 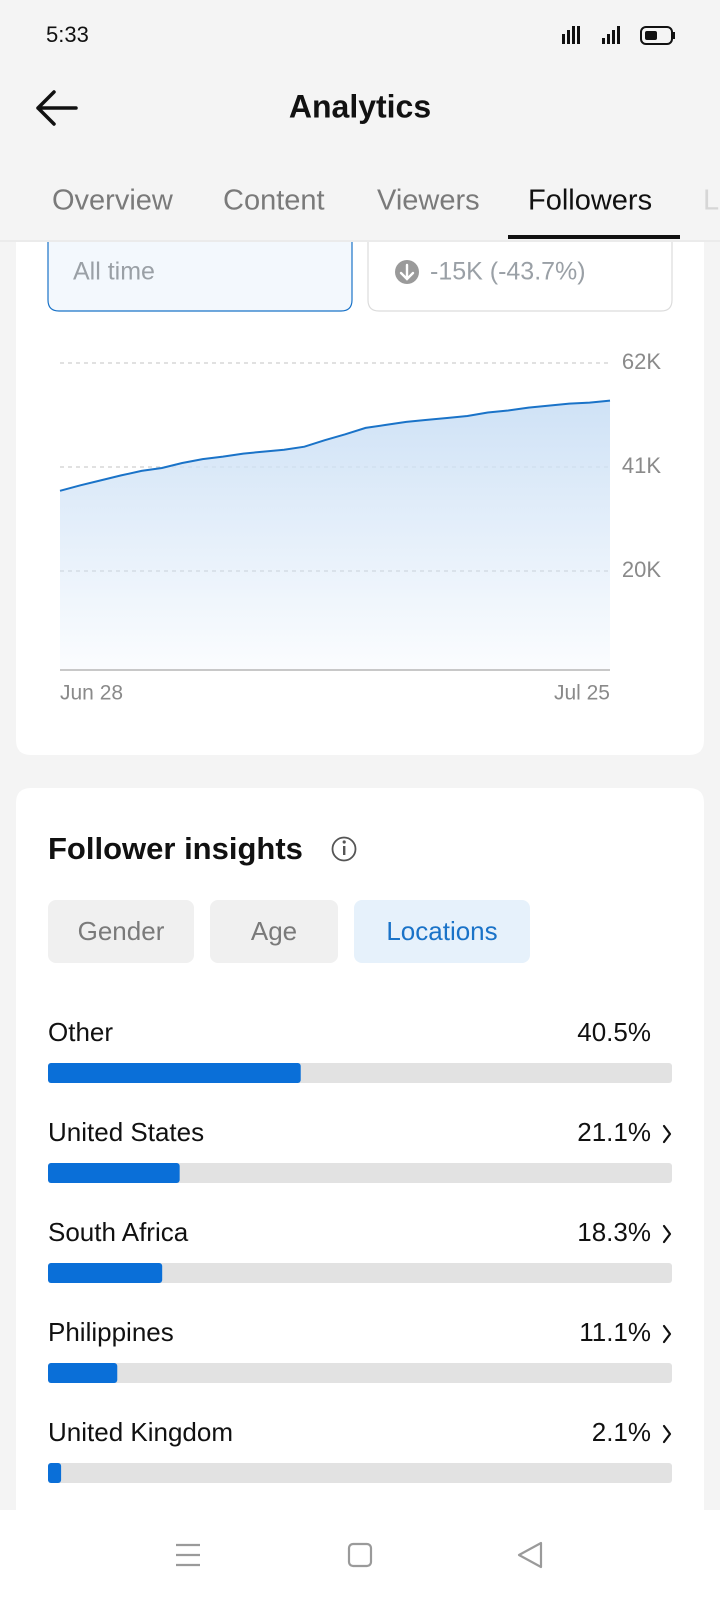 What do you see at coordinates (200, 277) in the screenshot?
I see `period-filter` at bounding box center [200, 277].